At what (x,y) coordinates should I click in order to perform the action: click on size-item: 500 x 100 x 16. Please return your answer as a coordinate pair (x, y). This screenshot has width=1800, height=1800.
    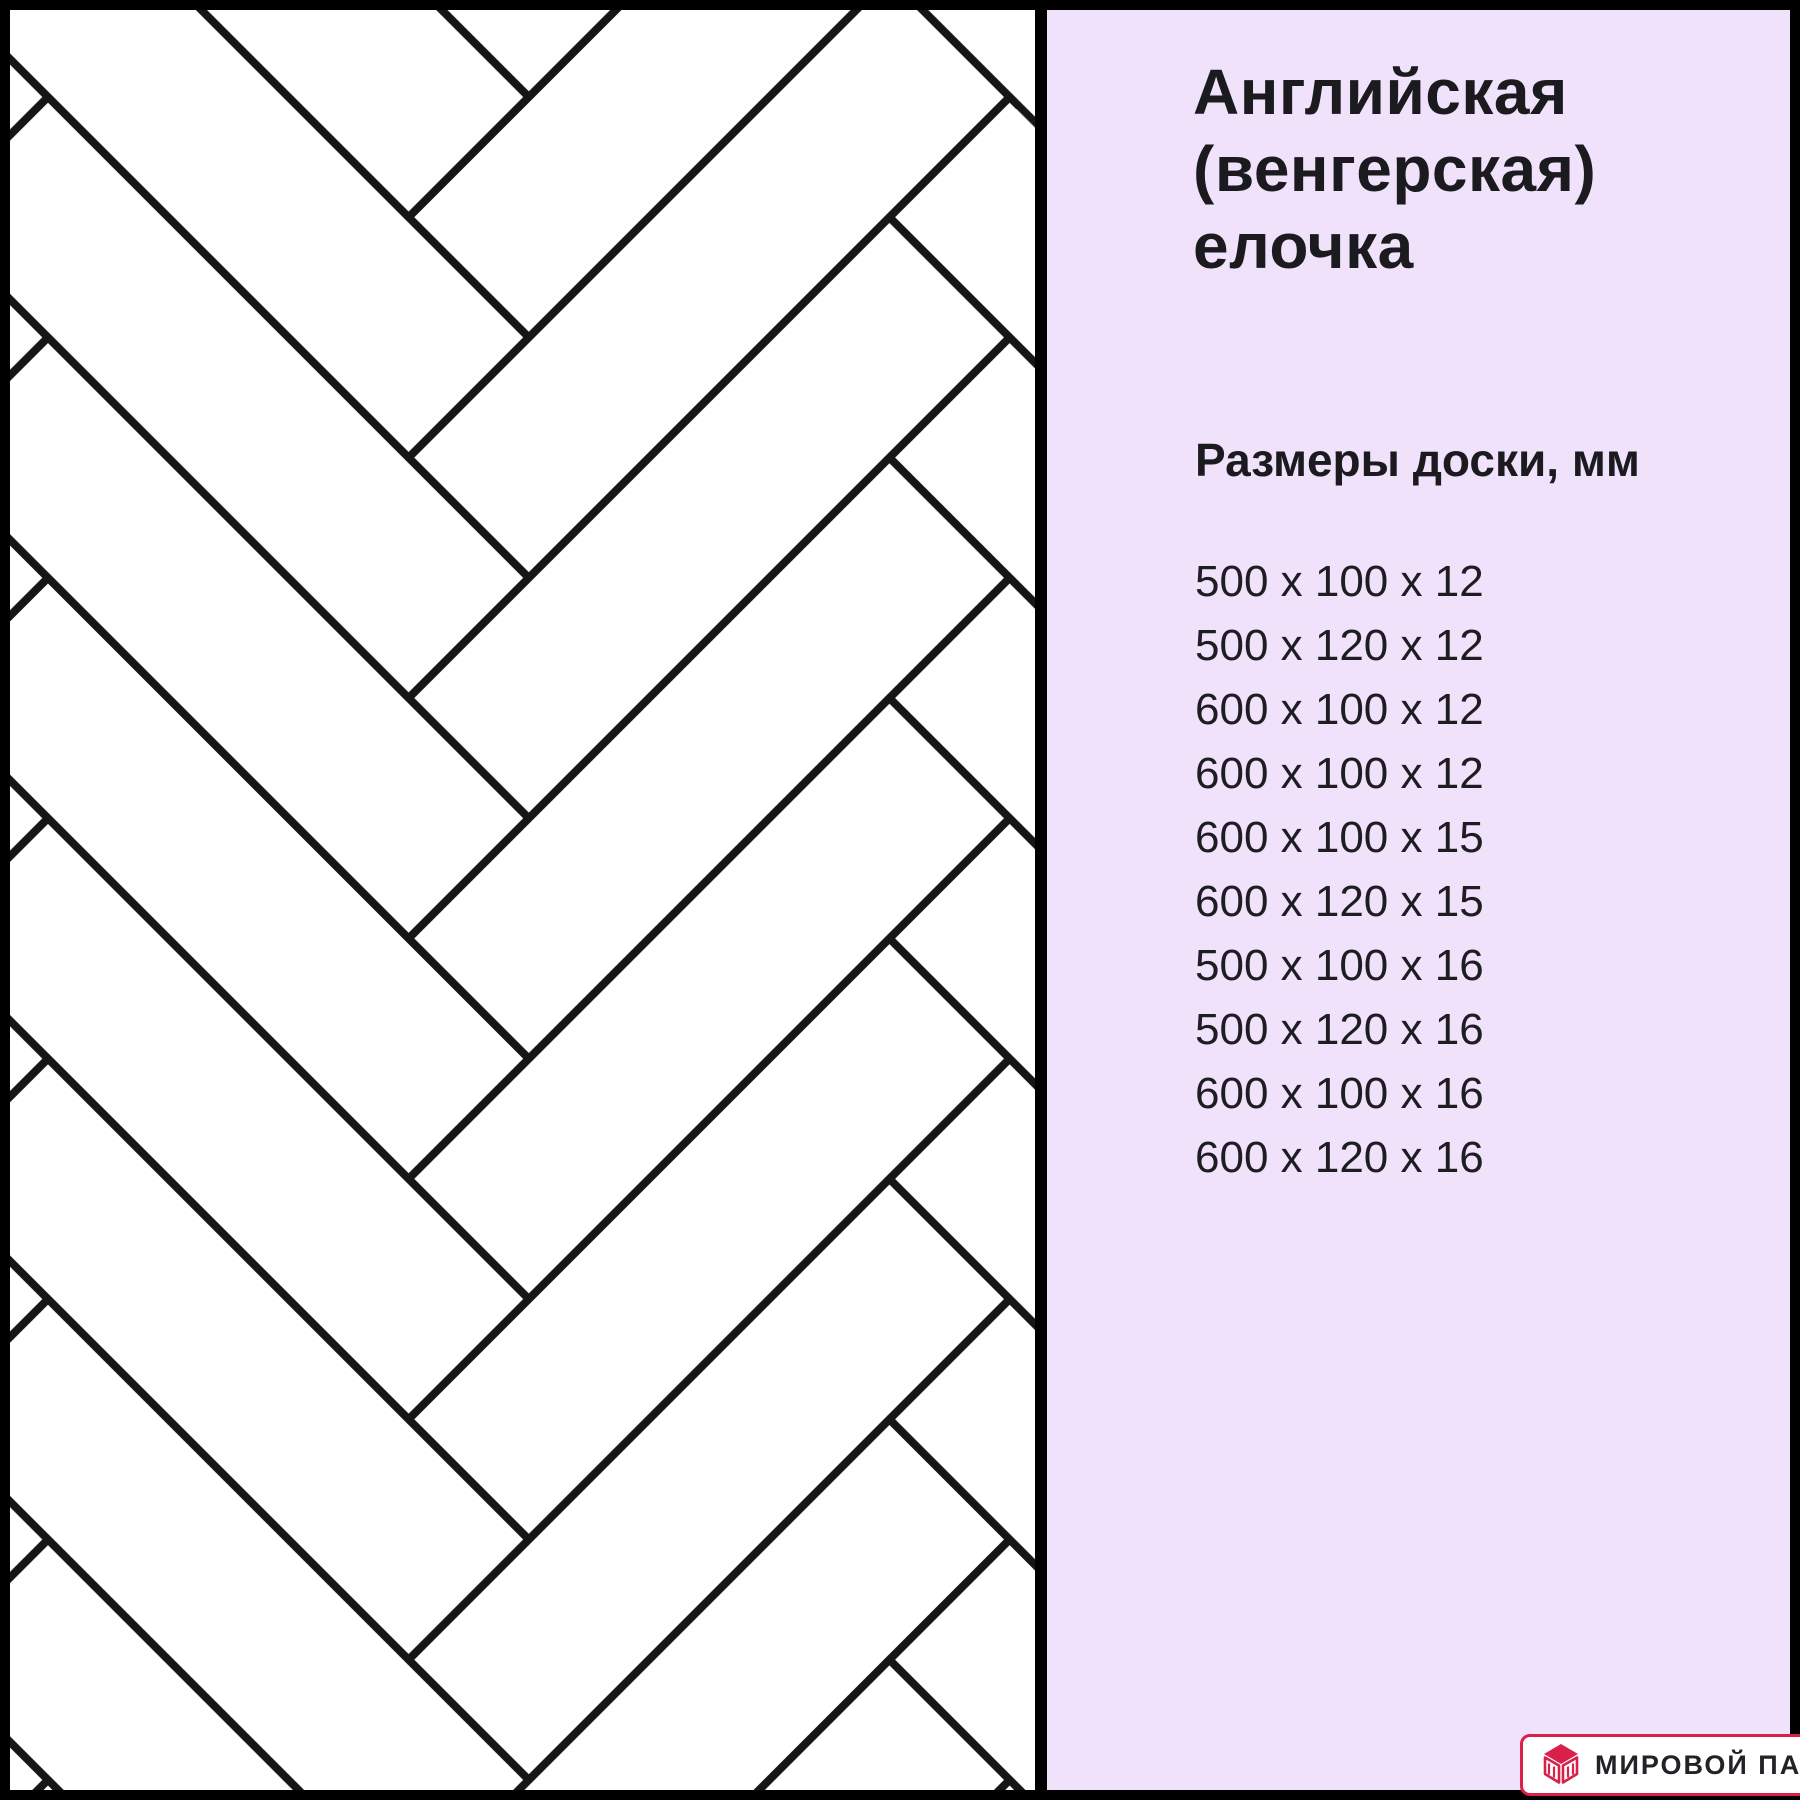
    Looking at the image, I should click on (1339, 965).